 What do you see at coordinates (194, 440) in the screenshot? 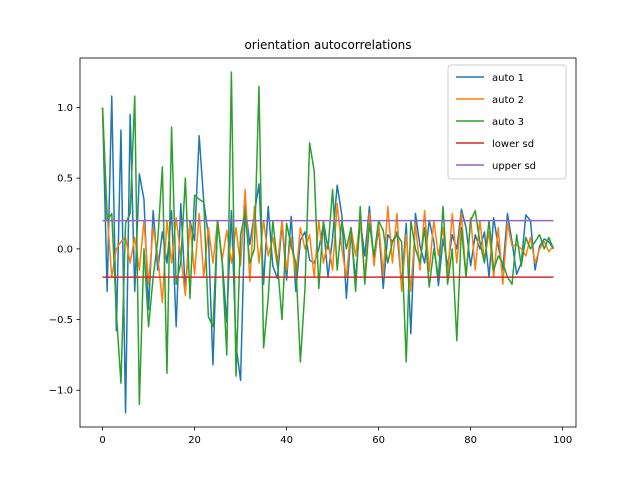
I see `x-tick-label: 20` at bounding box center [194, 440].